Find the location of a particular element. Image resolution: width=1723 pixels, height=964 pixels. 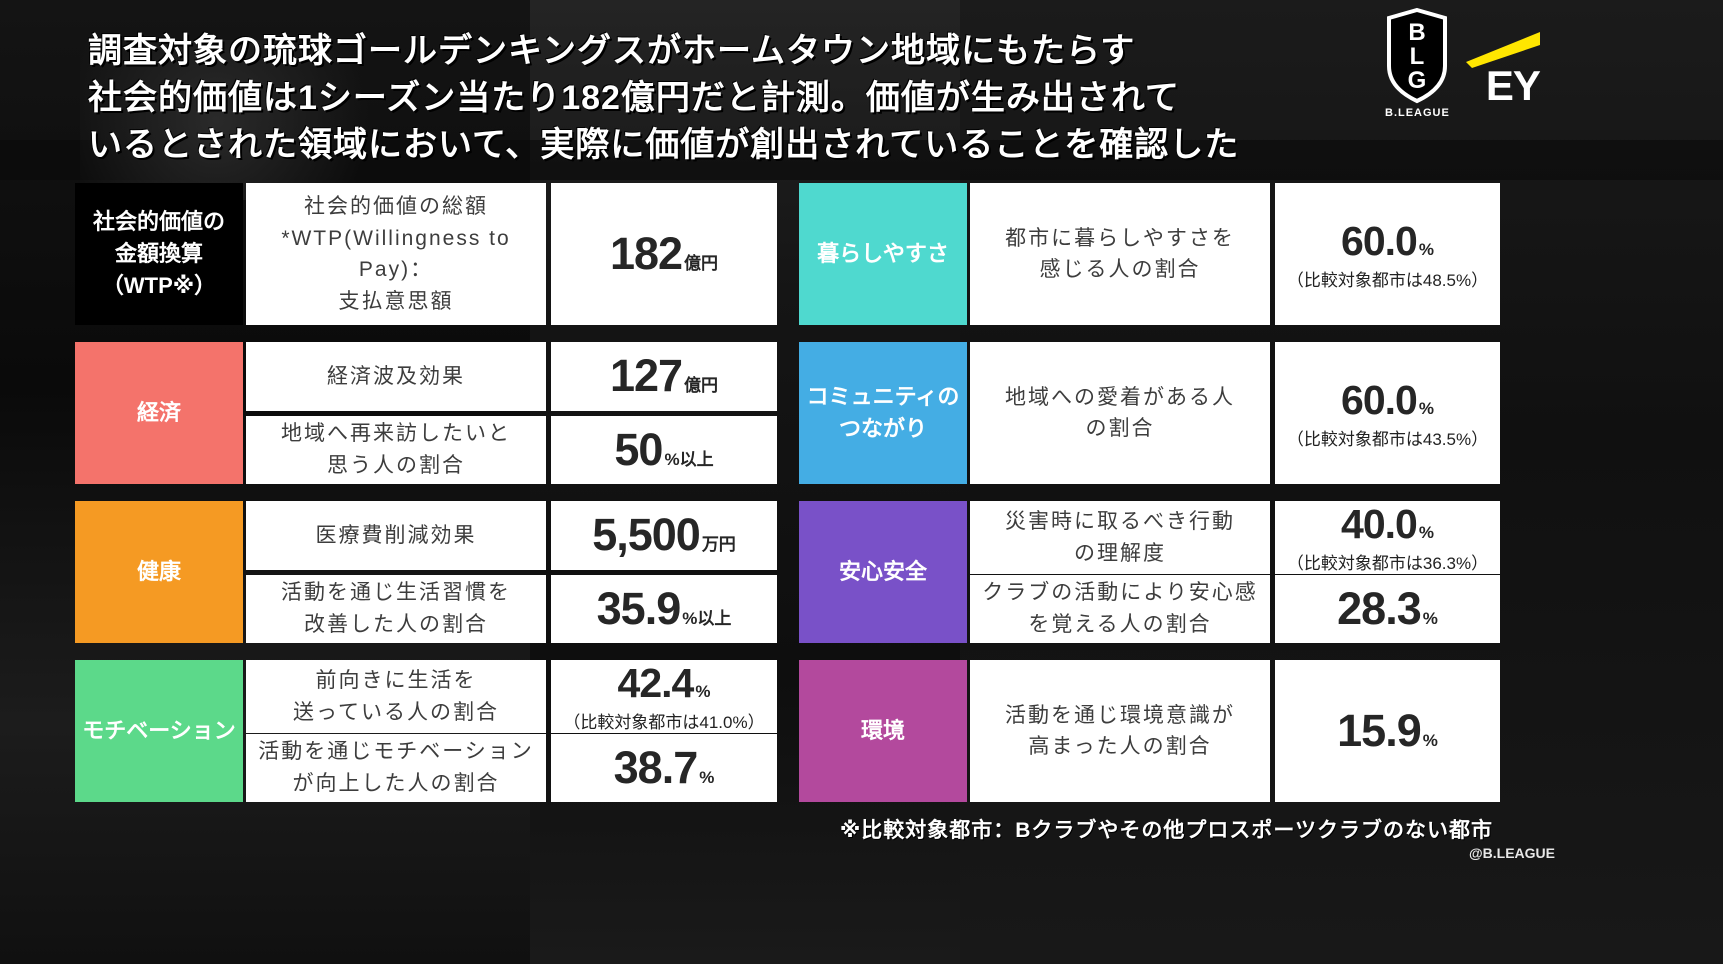

metric-desc: 経済波及効果 is located at coordinates (396, 376).